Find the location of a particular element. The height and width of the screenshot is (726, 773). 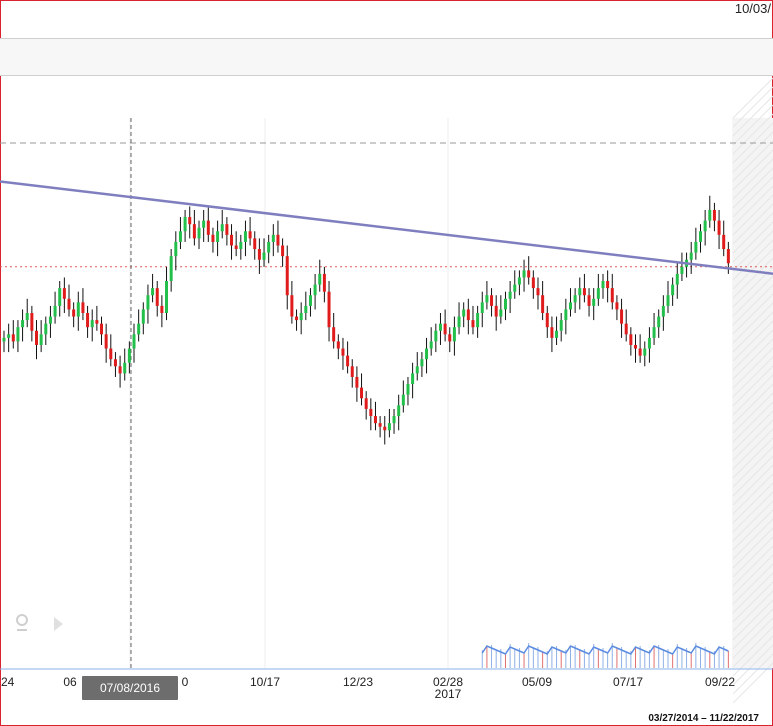

future-area is located at coordinates (752, 390).